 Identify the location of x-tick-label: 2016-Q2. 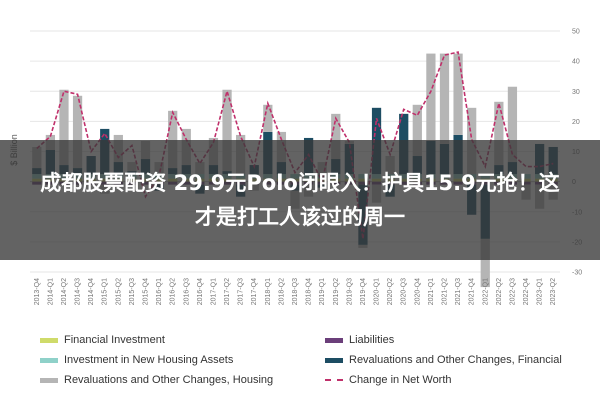
(173, 291).